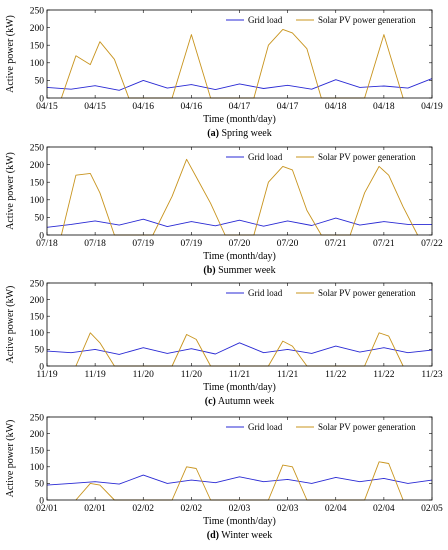 The height and width of the screenshot is (550, 448). Describe the element at coordinates (432, 244) in the screenshot. I see `x-tick-label: 07/22` at that location.